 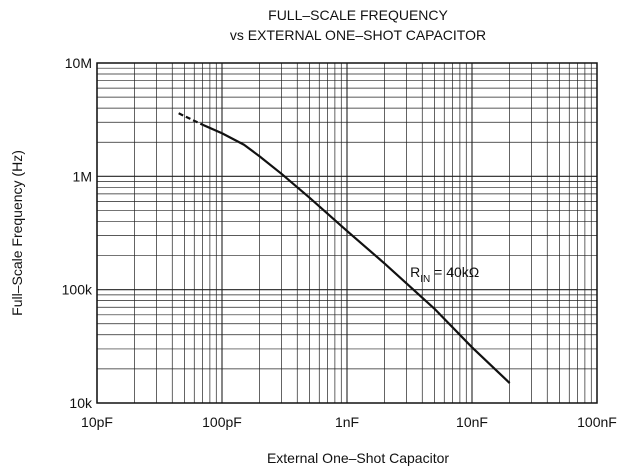 What do you see at coordinates (222, 422) in the screenshot?
I see `x-tick-label: 100pF` at bounding box center [222, 422].